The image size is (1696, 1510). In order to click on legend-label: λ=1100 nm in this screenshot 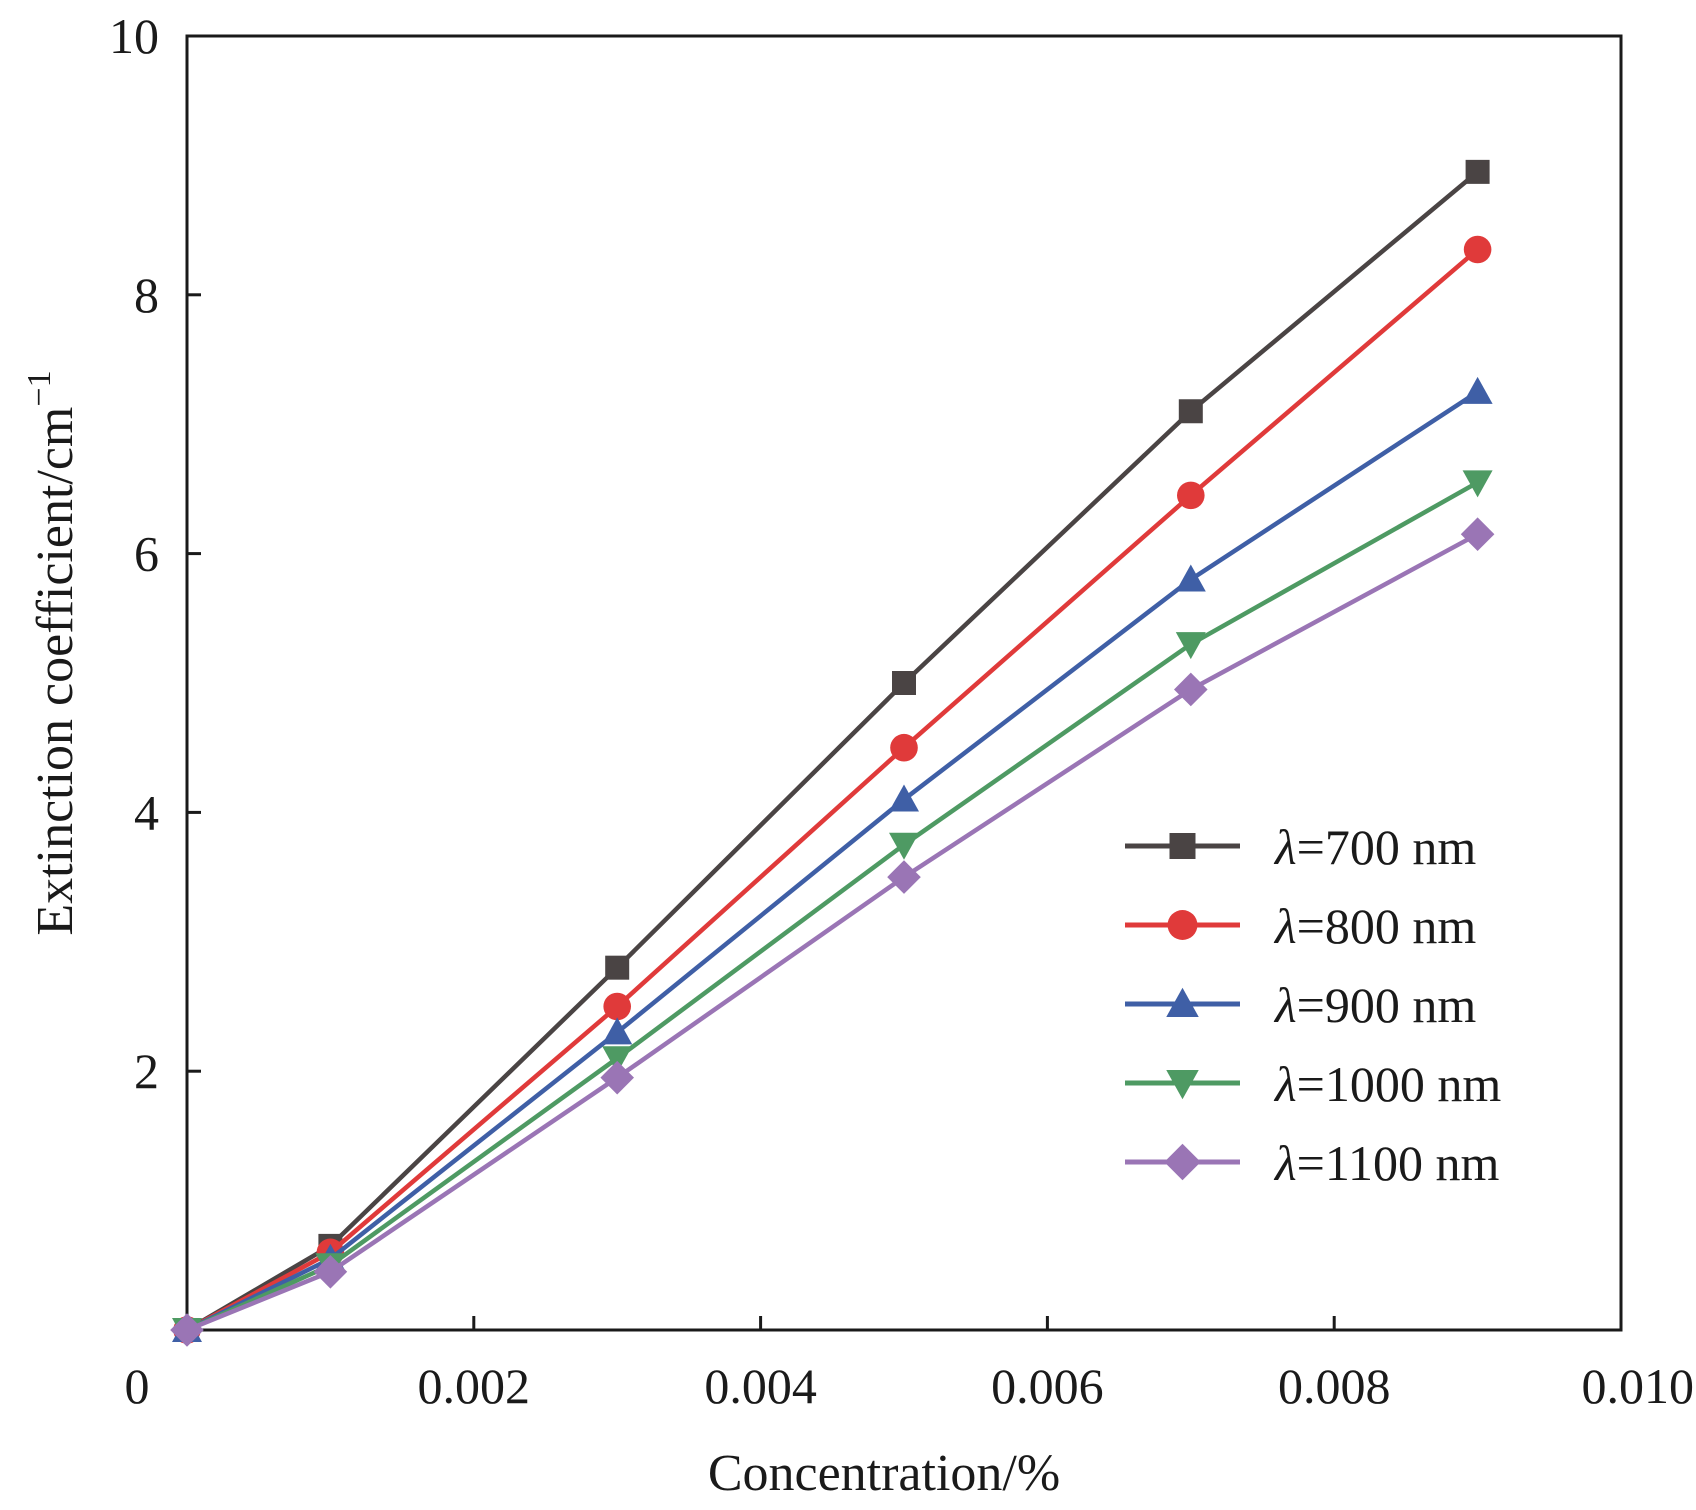, I will do `click(1386, 1163)`.